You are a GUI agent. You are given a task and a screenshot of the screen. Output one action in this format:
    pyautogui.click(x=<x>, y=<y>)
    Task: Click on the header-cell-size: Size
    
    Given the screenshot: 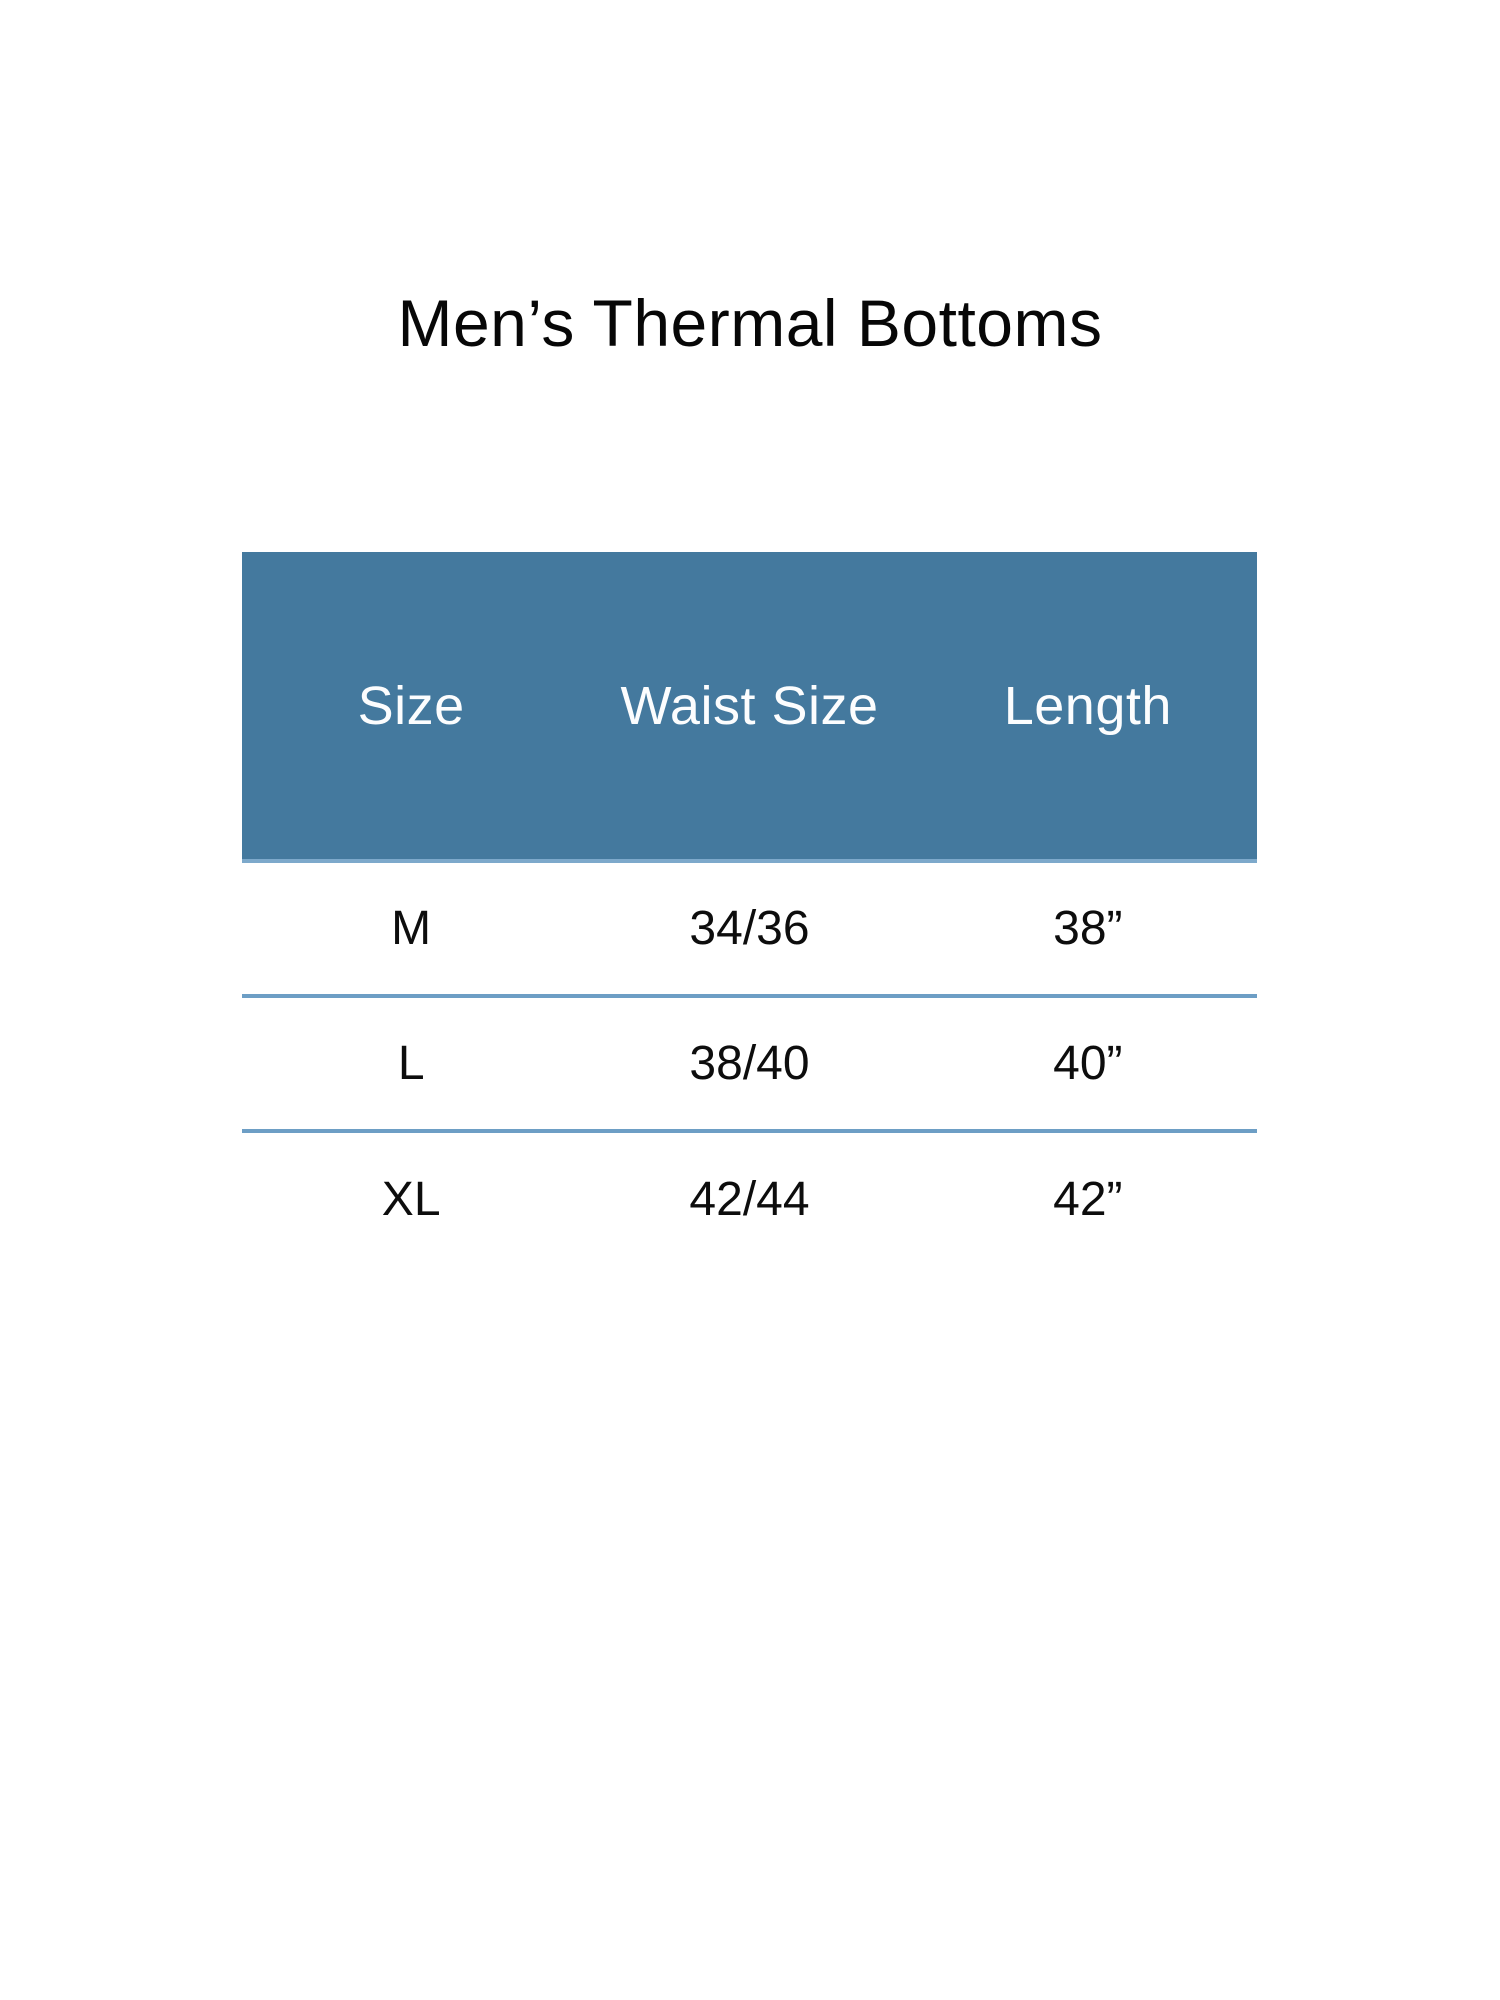 What is the action you would take?
    pyautogui.click(x=411, y=705)
    